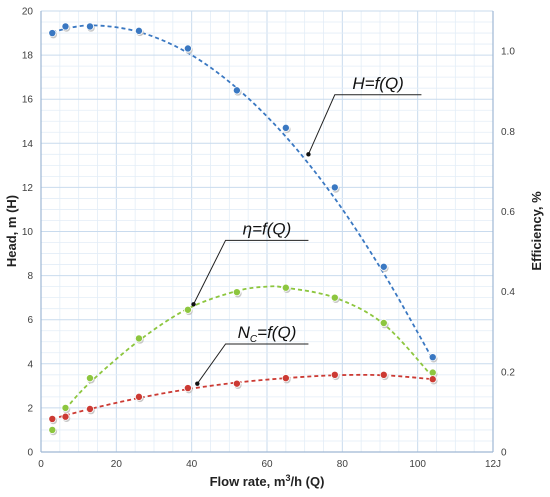  Describe the element at coordinates (30, 408) in the screenshot. I see `y-tick-label: 2` at that location.